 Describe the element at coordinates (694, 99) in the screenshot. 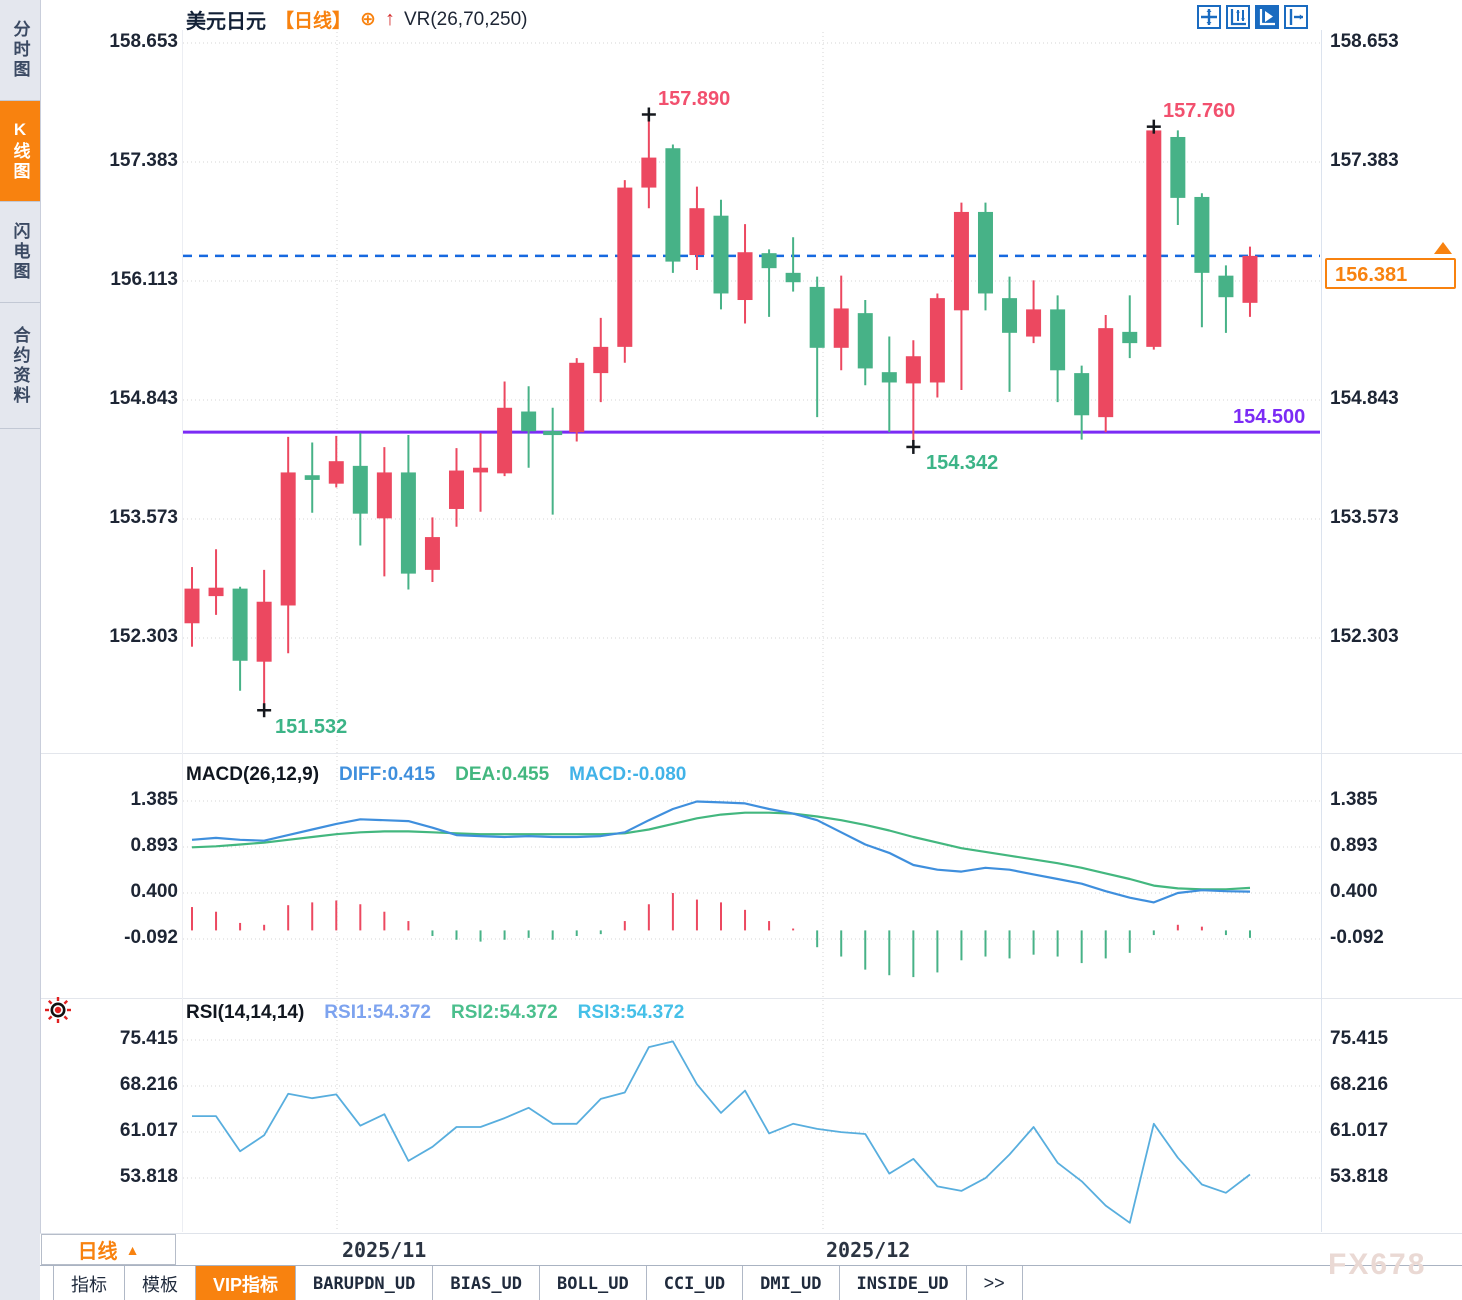

I see `peak-price-annotation: 157.890` at that location.